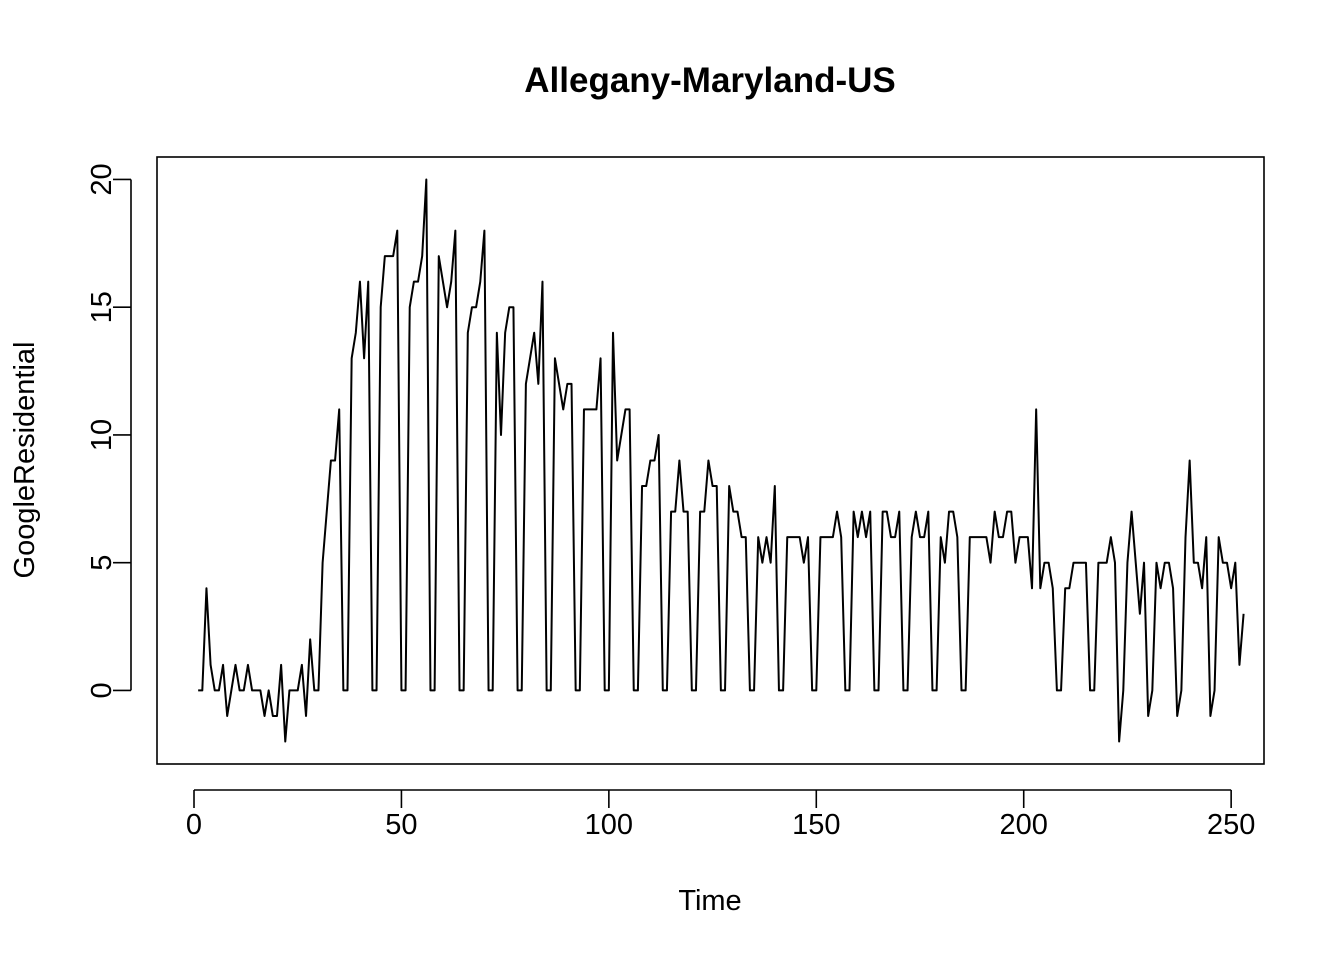 This screenshot has height=960, width=1344. What do you see at coordinates (102, 563) in the screenshot?
I see `y-tick-label: 5` at bounding box center [102, 563].